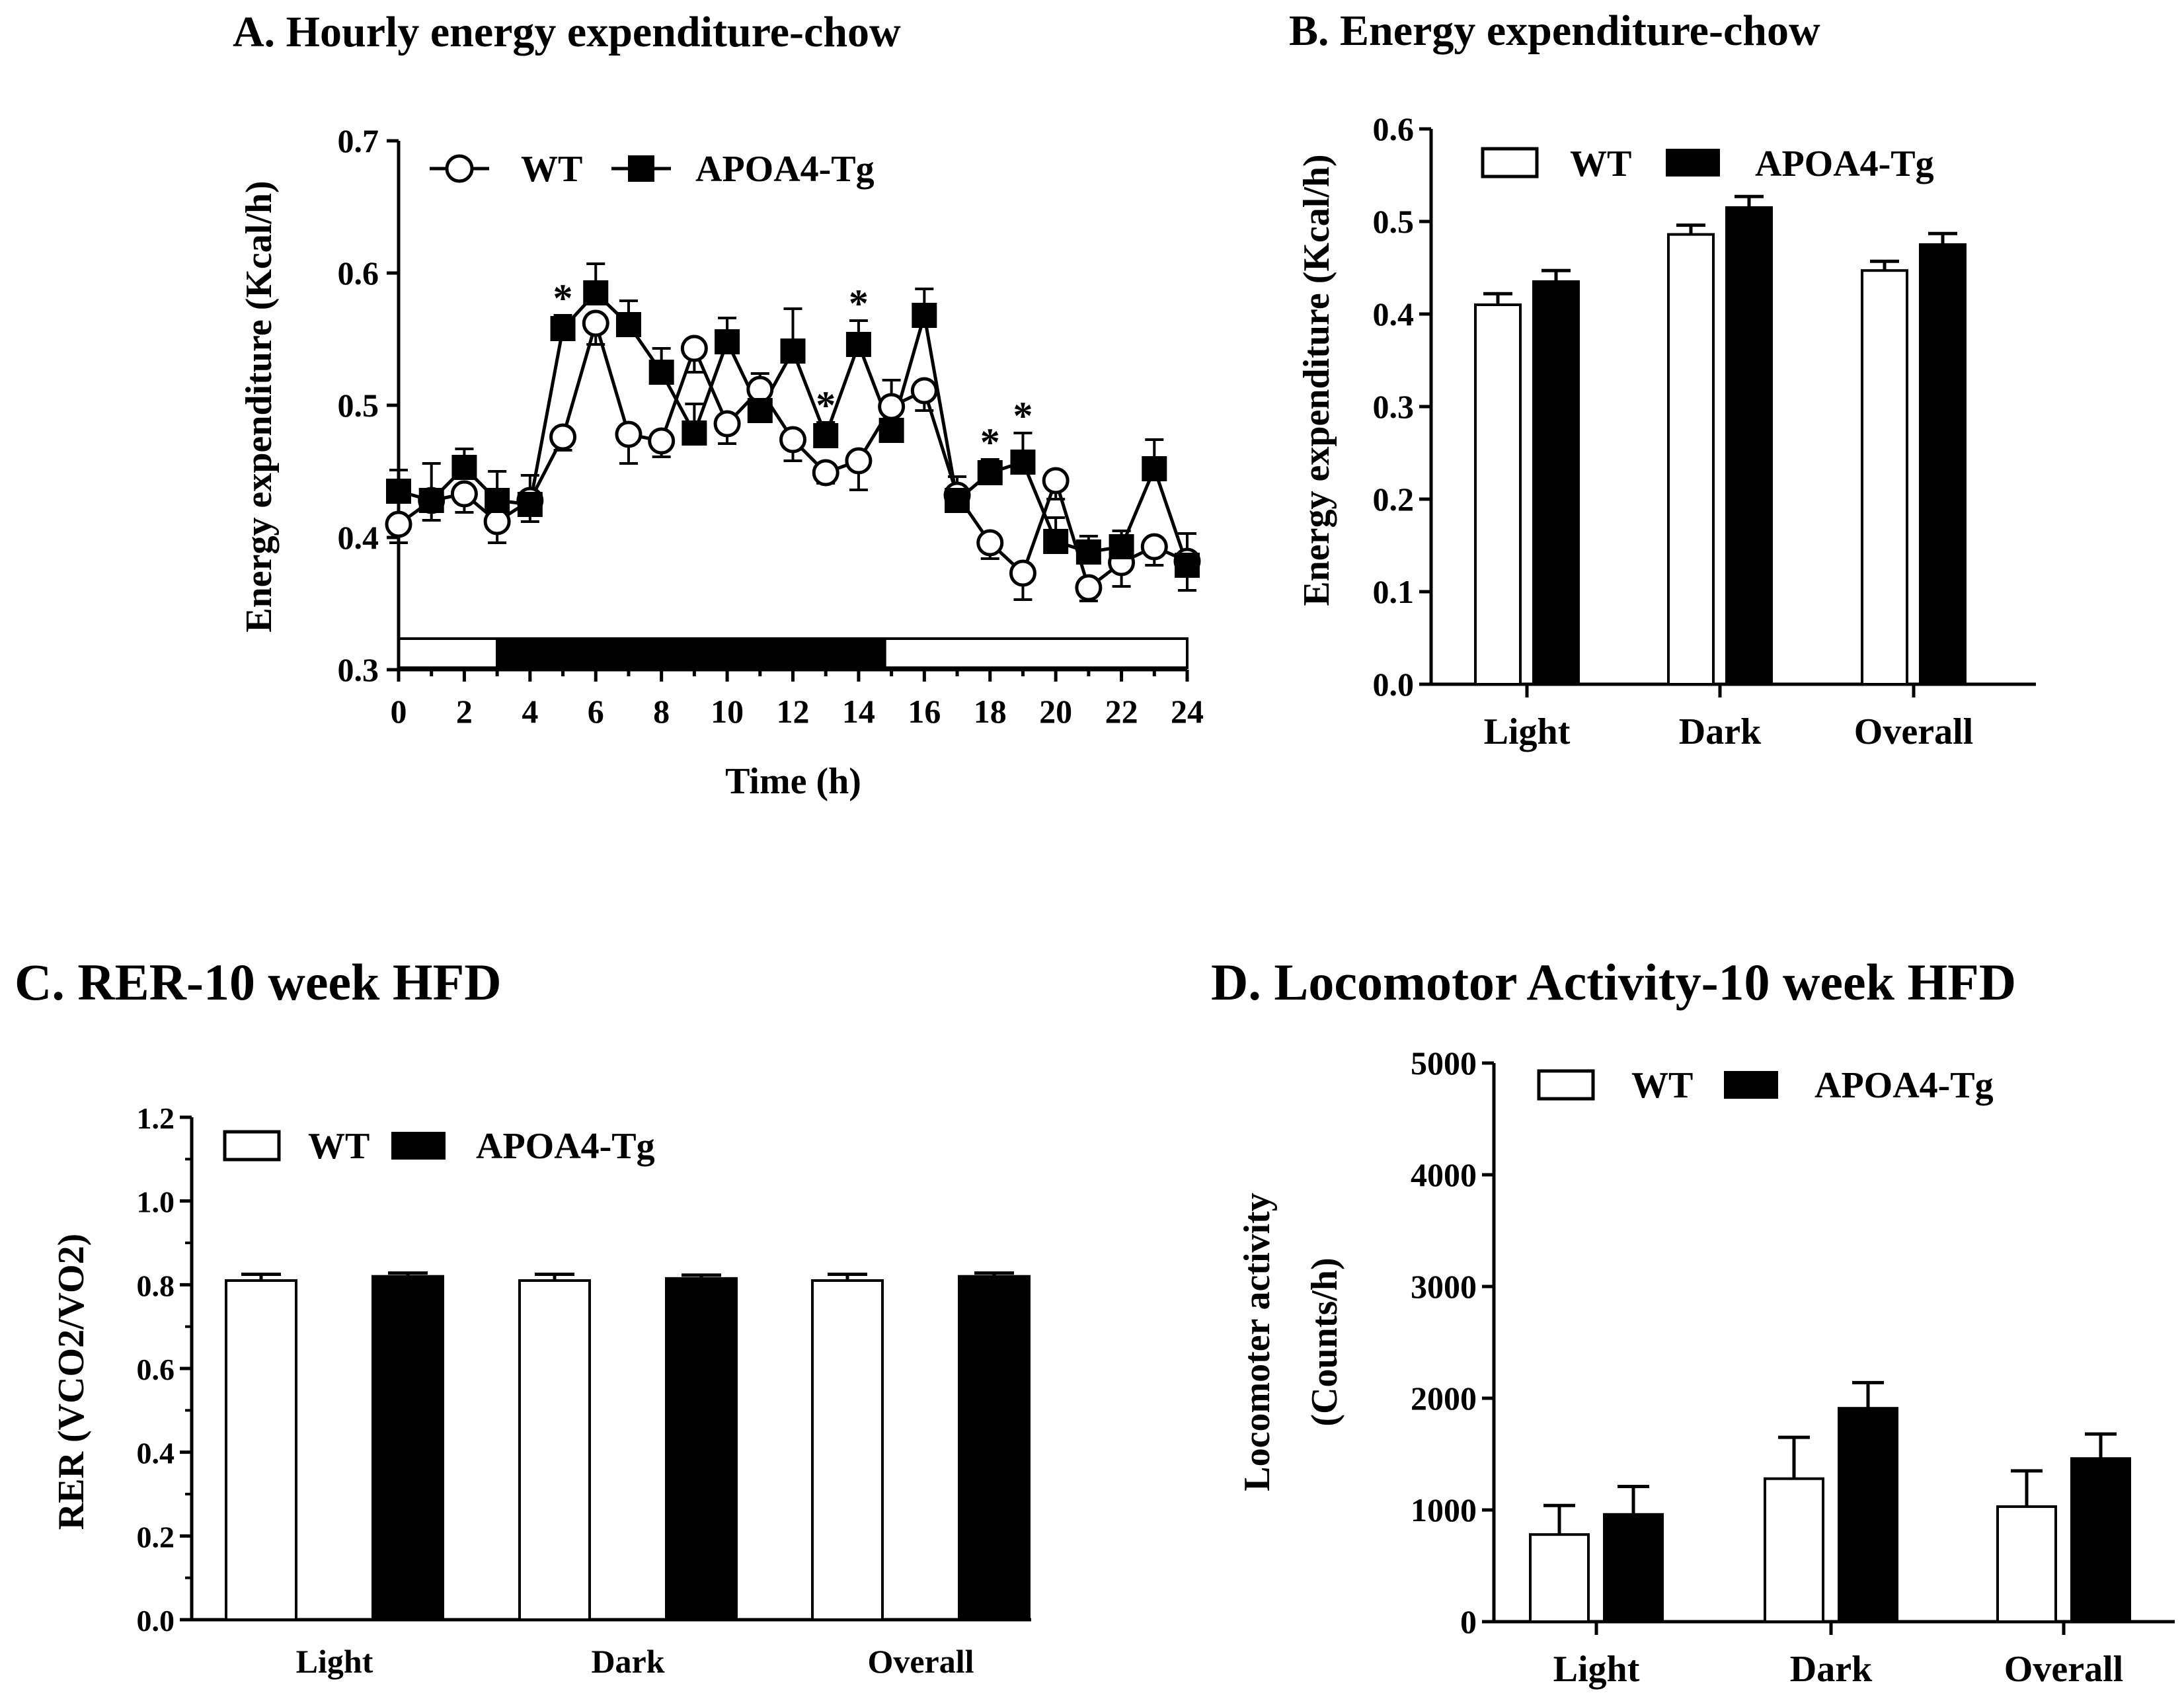  Describe the element at coordinates (596, 711) in the screenshot. I see `x-tick-label: 6` at that location.